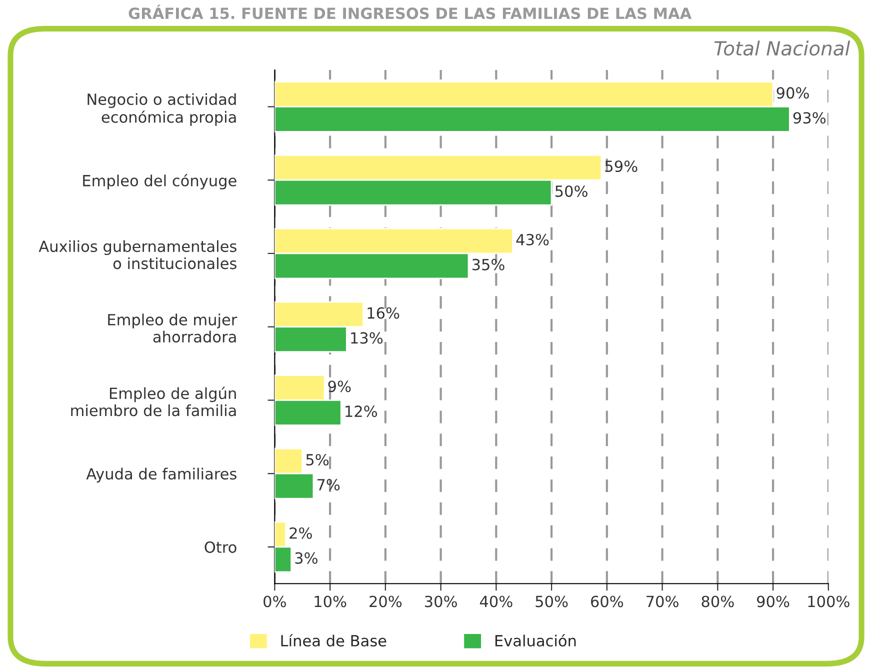  I want to click on data-label: 12%, so click(362, 412).